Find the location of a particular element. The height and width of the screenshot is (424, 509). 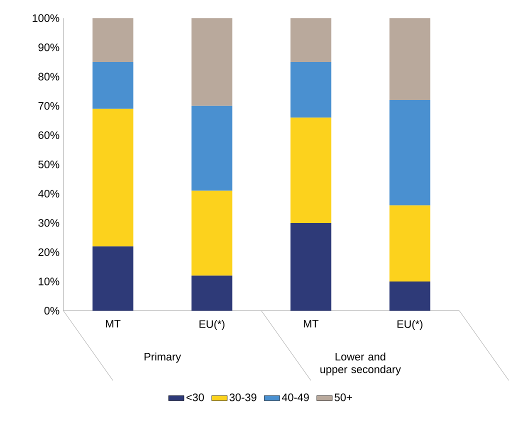

y-tick-label: 50% is located at coordinates (49, 164).